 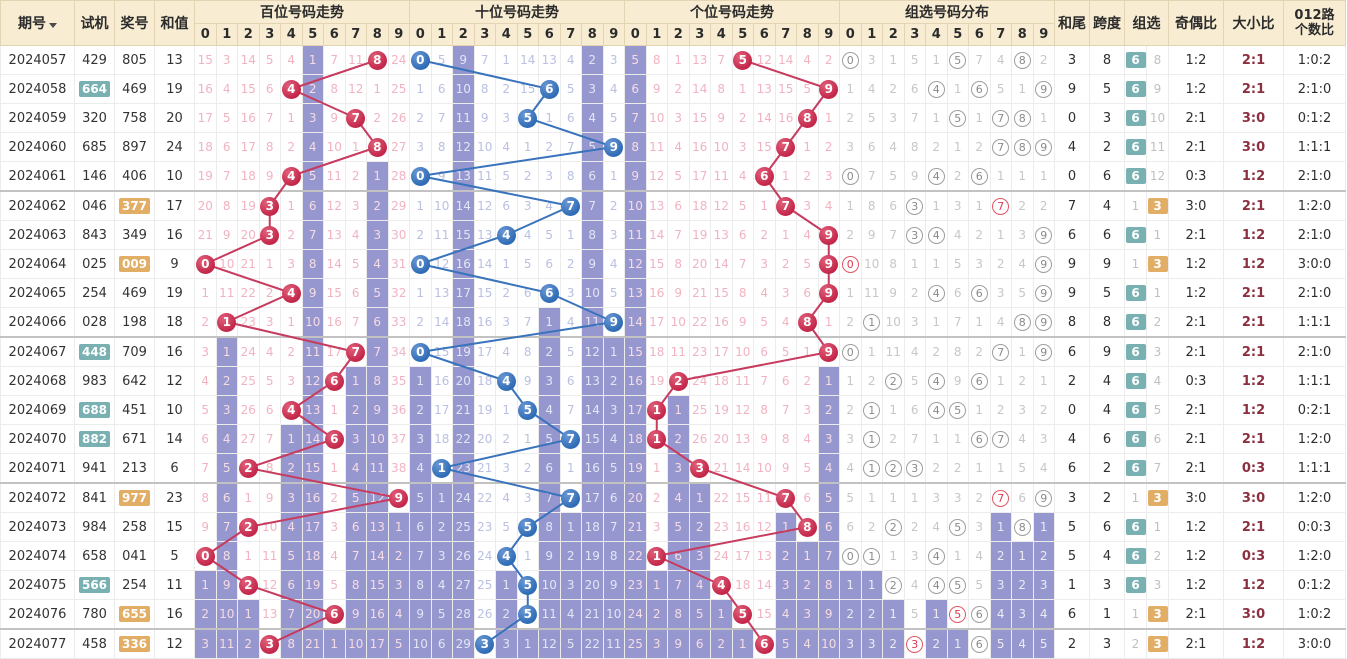 I want to click on miss-count: 9, so click(x=721, y=118).